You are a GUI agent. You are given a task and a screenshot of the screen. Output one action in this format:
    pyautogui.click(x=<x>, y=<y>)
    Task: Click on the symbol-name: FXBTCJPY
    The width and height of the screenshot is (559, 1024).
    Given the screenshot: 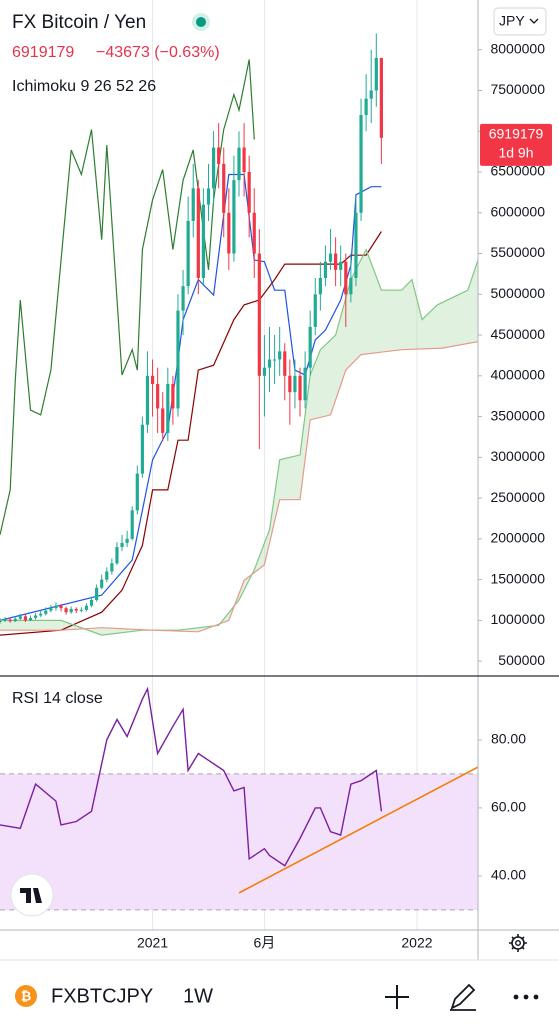 What is the action you would take?
    pyautogui.click(x=102, y=996)
    